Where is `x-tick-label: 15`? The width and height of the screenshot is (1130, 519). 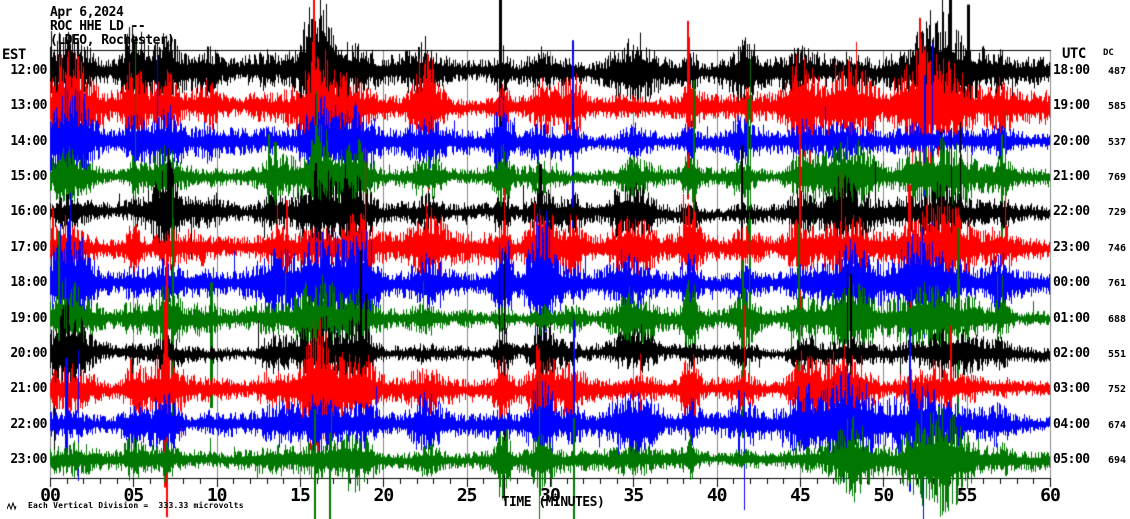
x-tick-label: 15 is located at coordinates (300, 495).